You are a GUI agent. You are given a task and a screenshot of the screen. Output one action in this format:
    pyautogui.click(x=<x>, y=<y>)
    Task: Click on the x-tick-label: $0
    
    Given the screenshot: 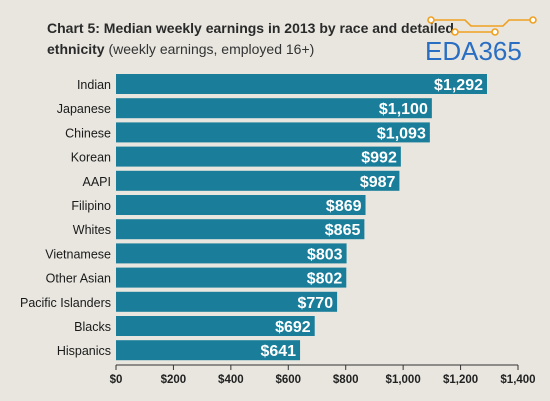 What is the action you would take?
    pyautogui.click(x=116, y=380)
    